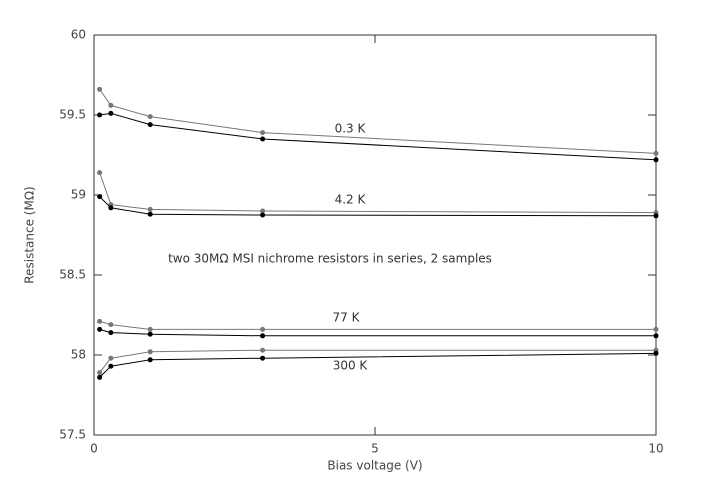 This screenshot has height=497, width=710. I want to click on y-axis-label: Resistance (MΩ), so click(30, 234).